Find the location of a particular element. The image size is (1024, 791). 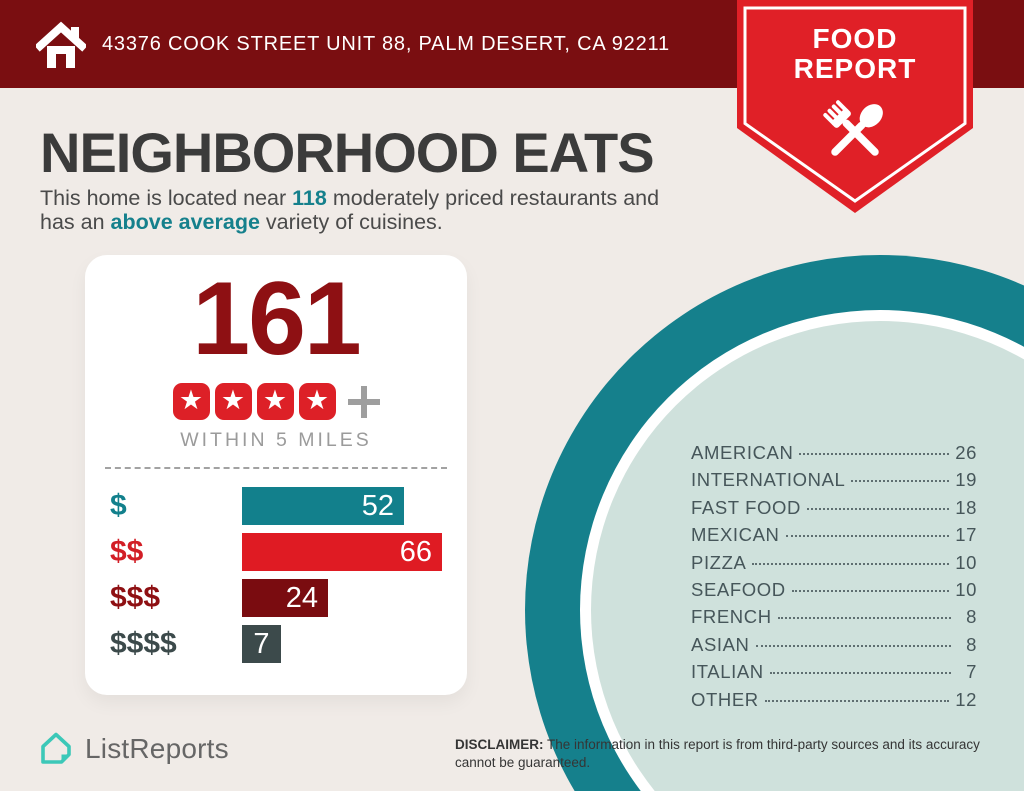

bar-row: $ 52 is located at coordinates (276, 506).